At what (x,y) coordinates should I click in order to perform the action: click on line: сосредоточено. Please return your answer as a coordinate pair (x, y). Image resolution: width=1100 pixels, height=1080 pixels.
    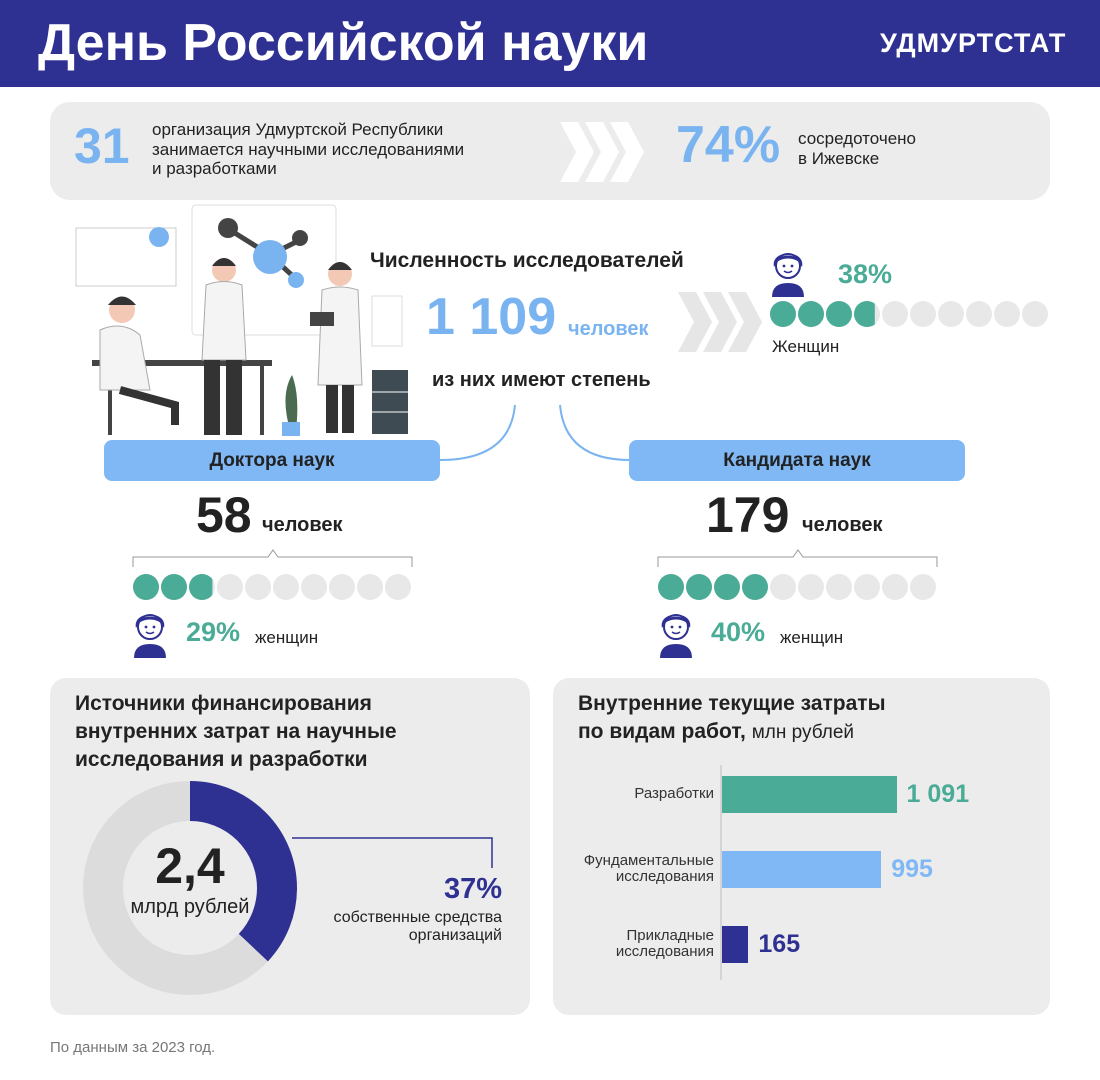
    Looking at the image, I should click on (857, 138).